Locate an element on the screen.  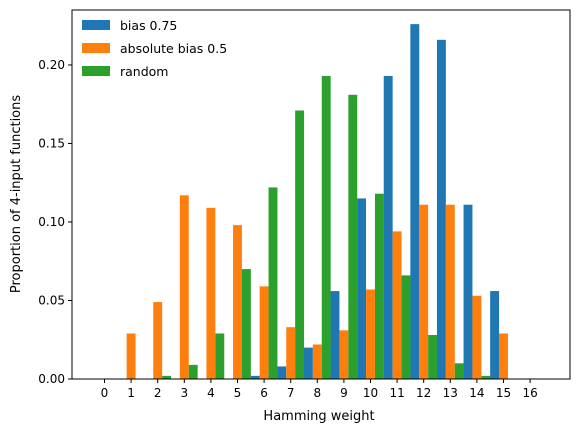
y-axis: 0.00 0.05 0.10 0.15 0.20 is located at coordinates (55, 222).